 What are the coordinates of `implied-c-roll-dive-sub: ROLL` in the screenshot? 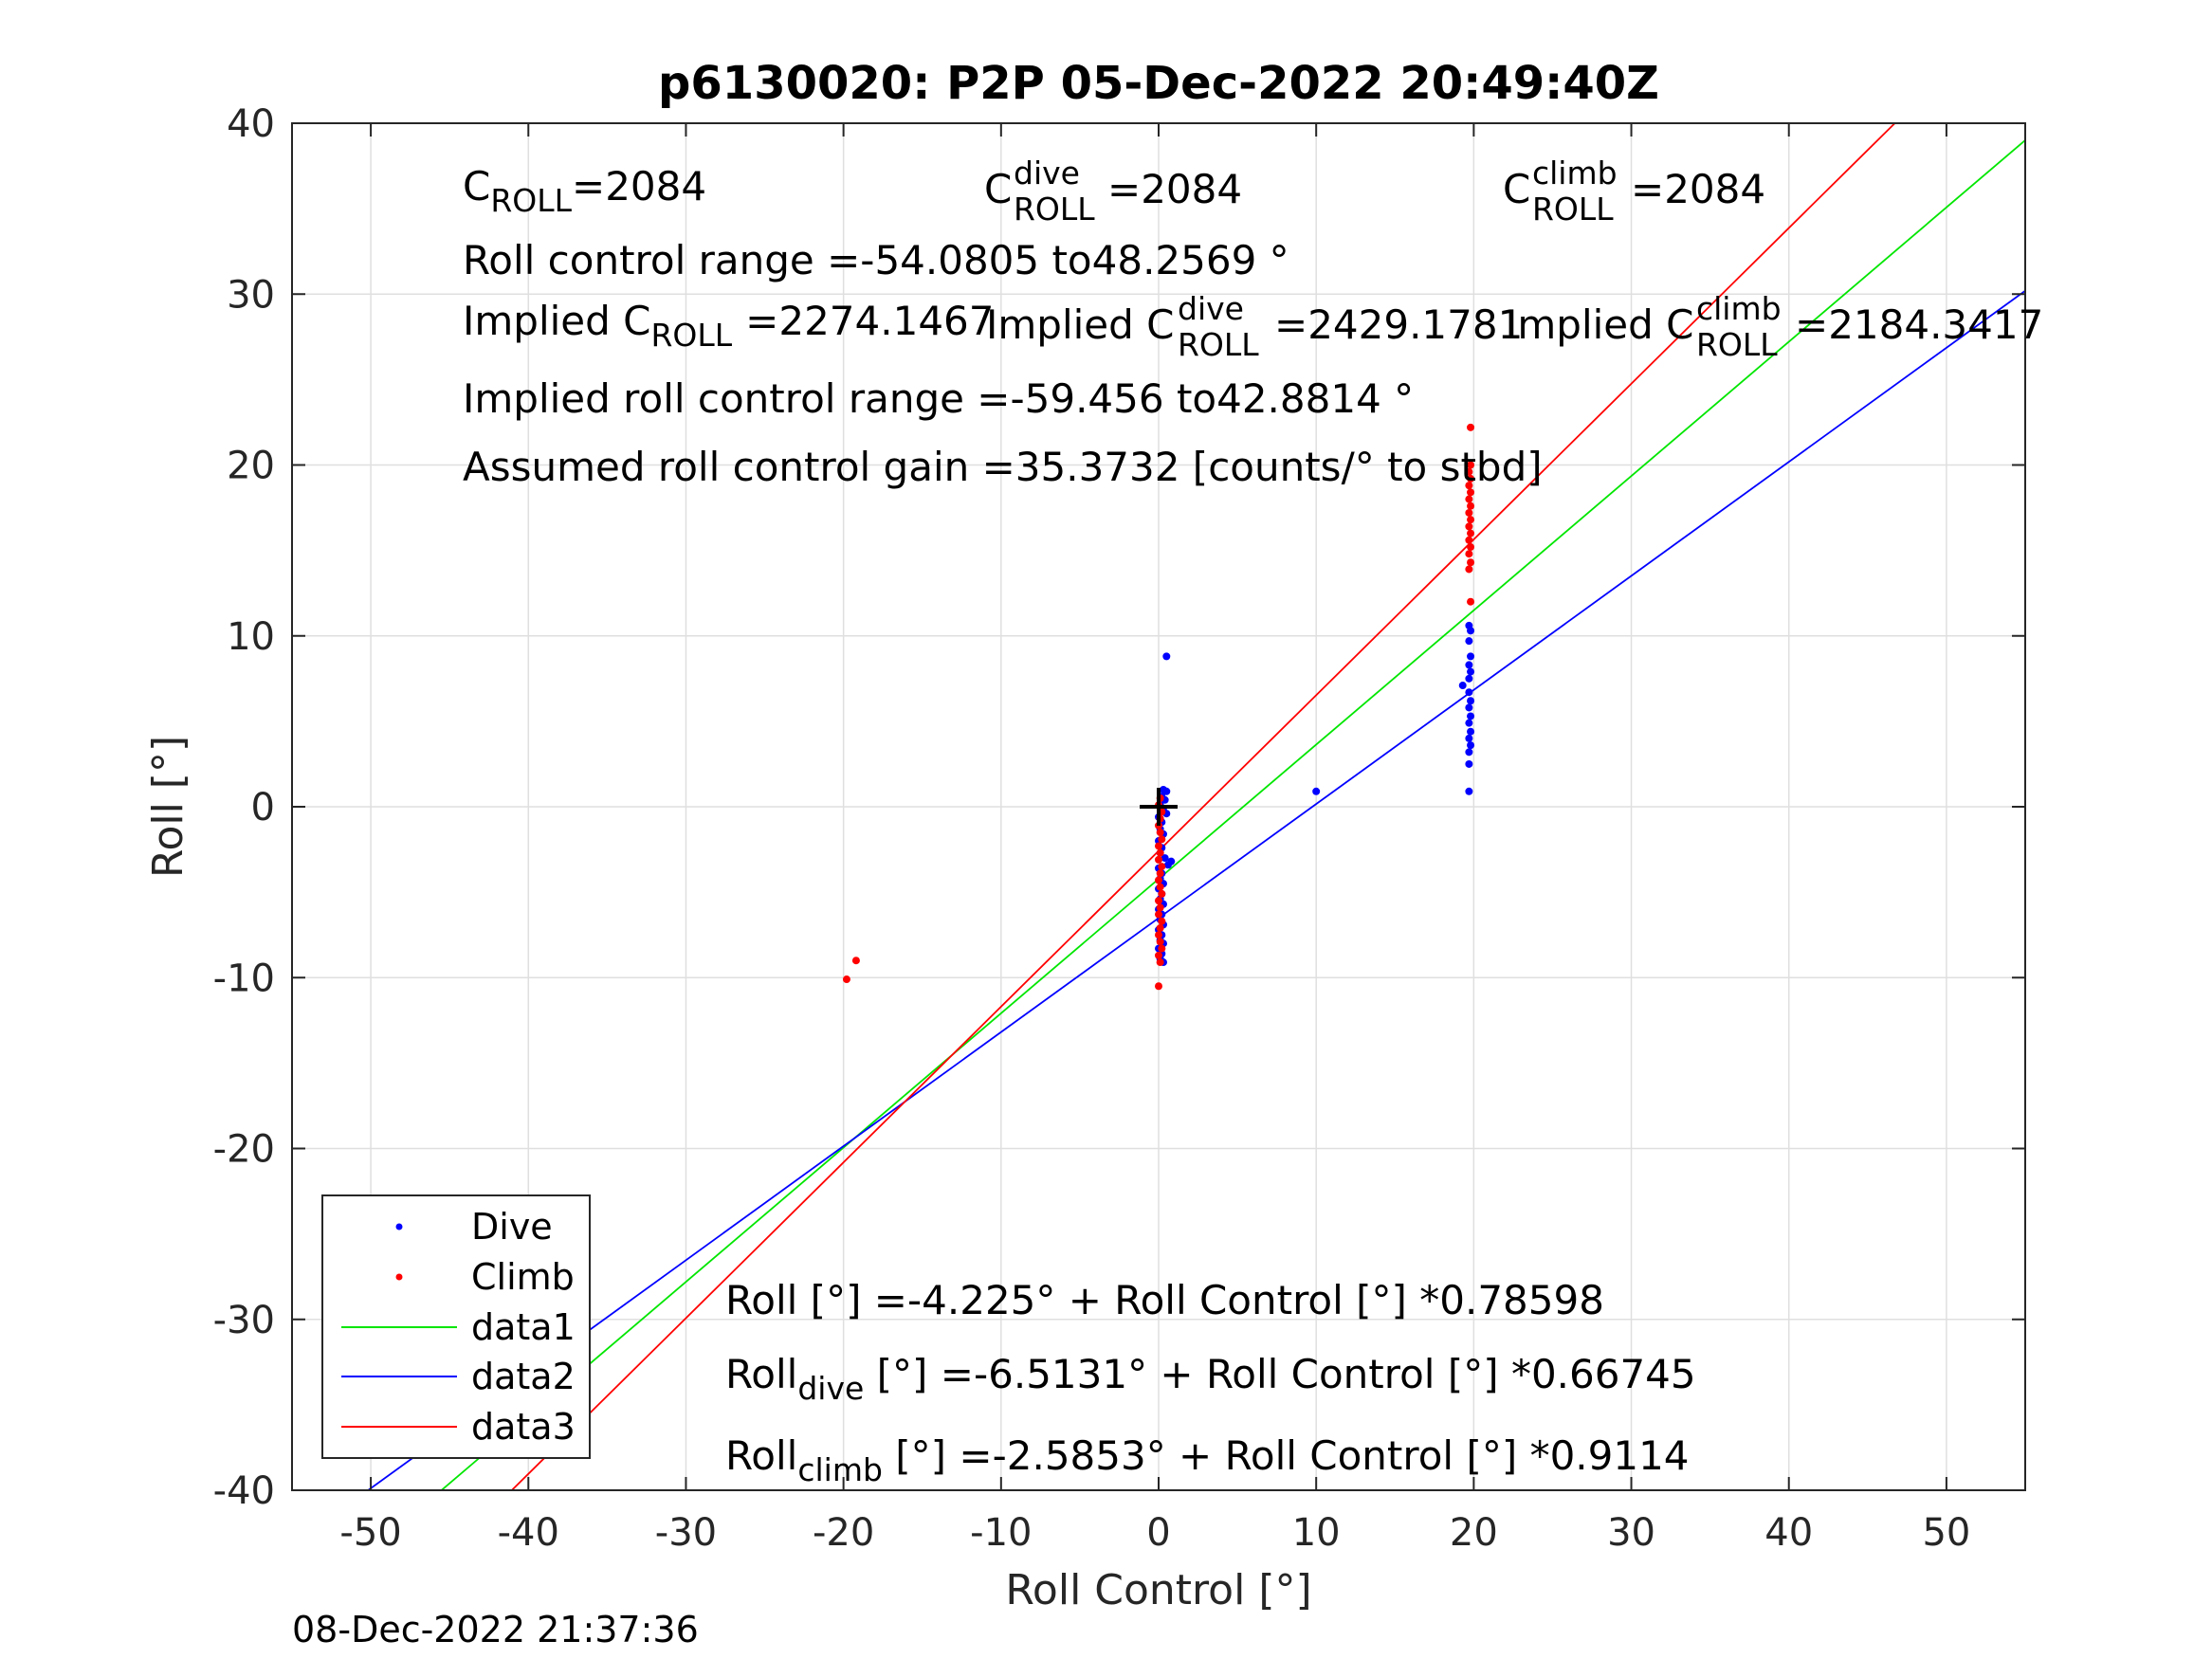 It's located at (1218, 344).